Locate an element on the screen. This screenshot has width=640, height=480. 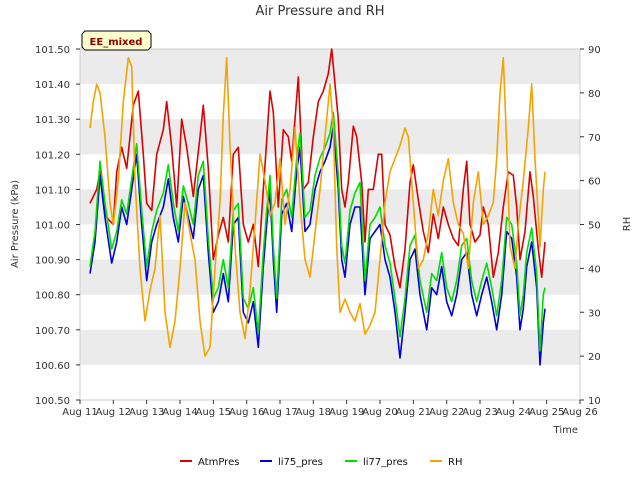
x-tick-label: Aug 16 is located at coordinates (246, 412).